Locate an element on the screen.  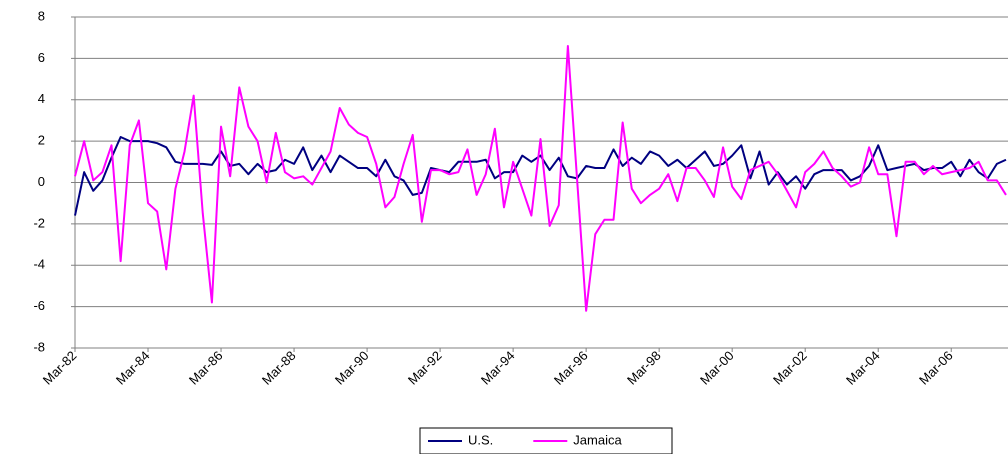
x-tick-label: Mar-02 is located at coordinates (790, 368).